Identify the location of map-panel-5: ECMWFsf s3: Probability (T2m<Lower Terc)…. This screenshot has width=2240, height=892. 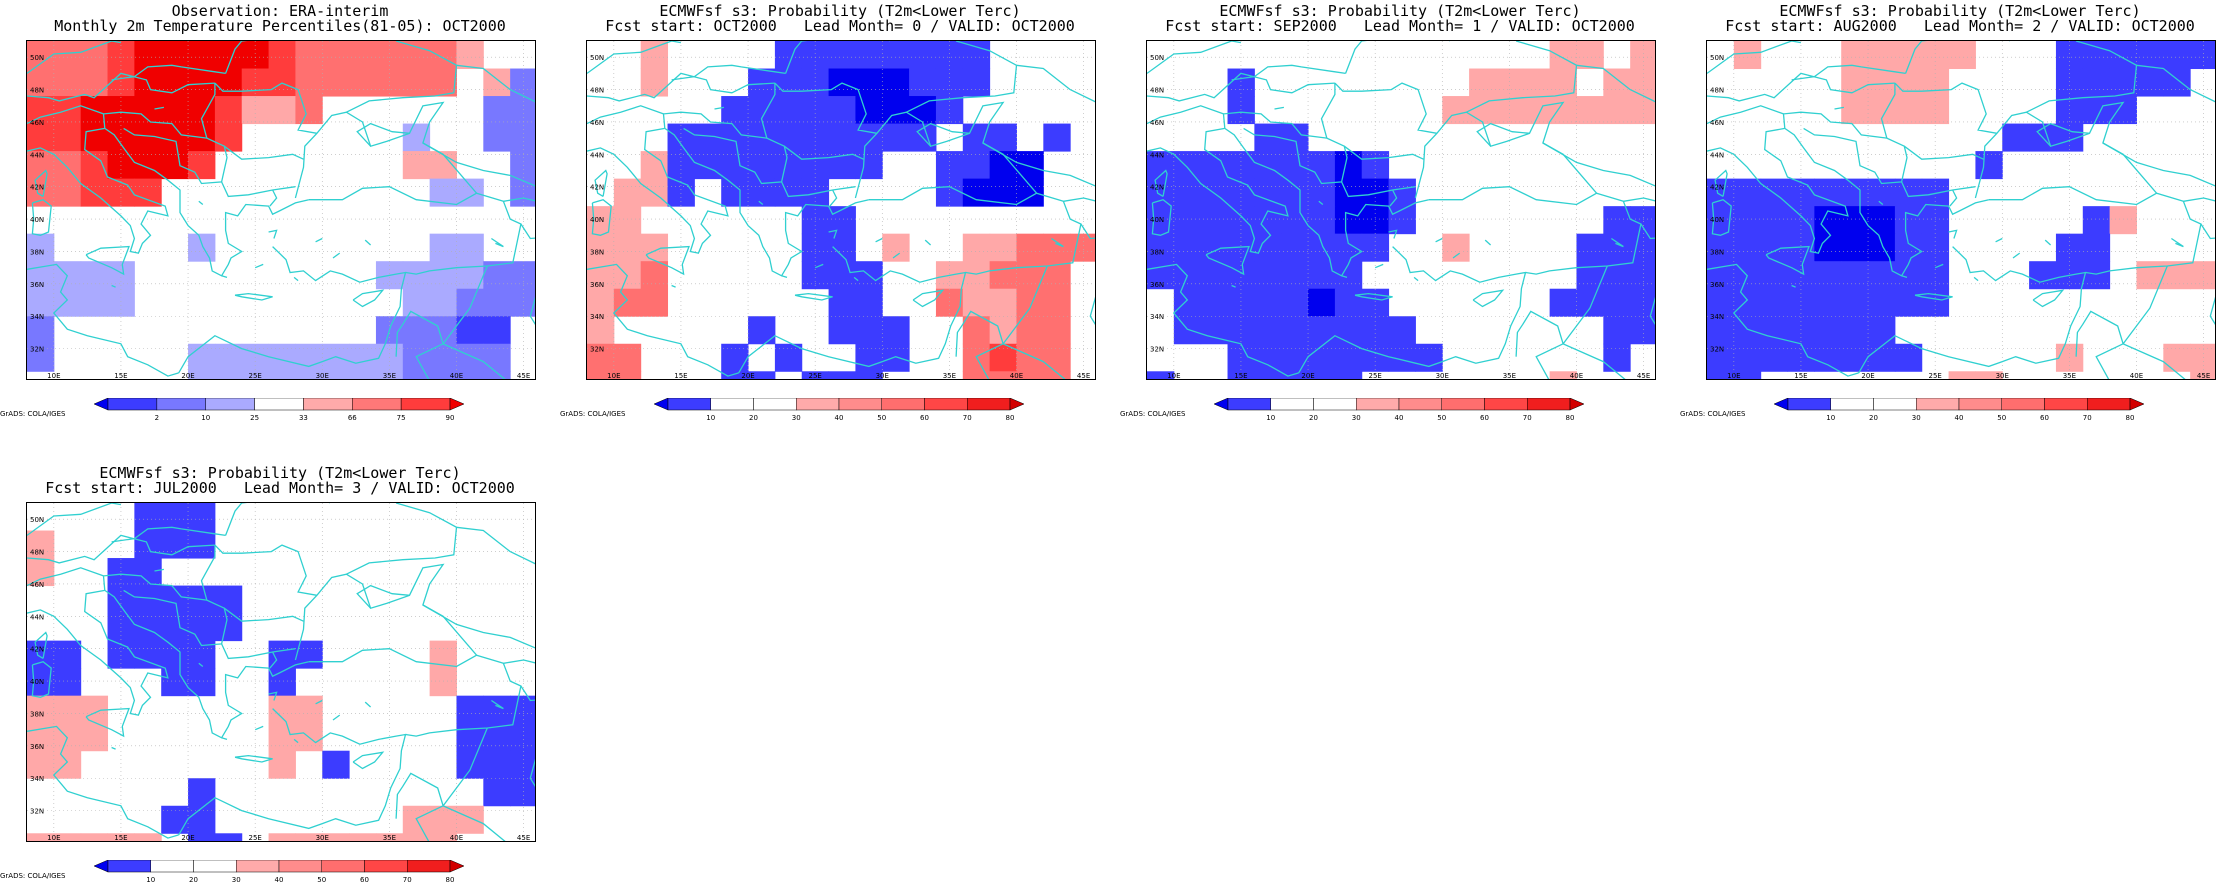
(280, 677).